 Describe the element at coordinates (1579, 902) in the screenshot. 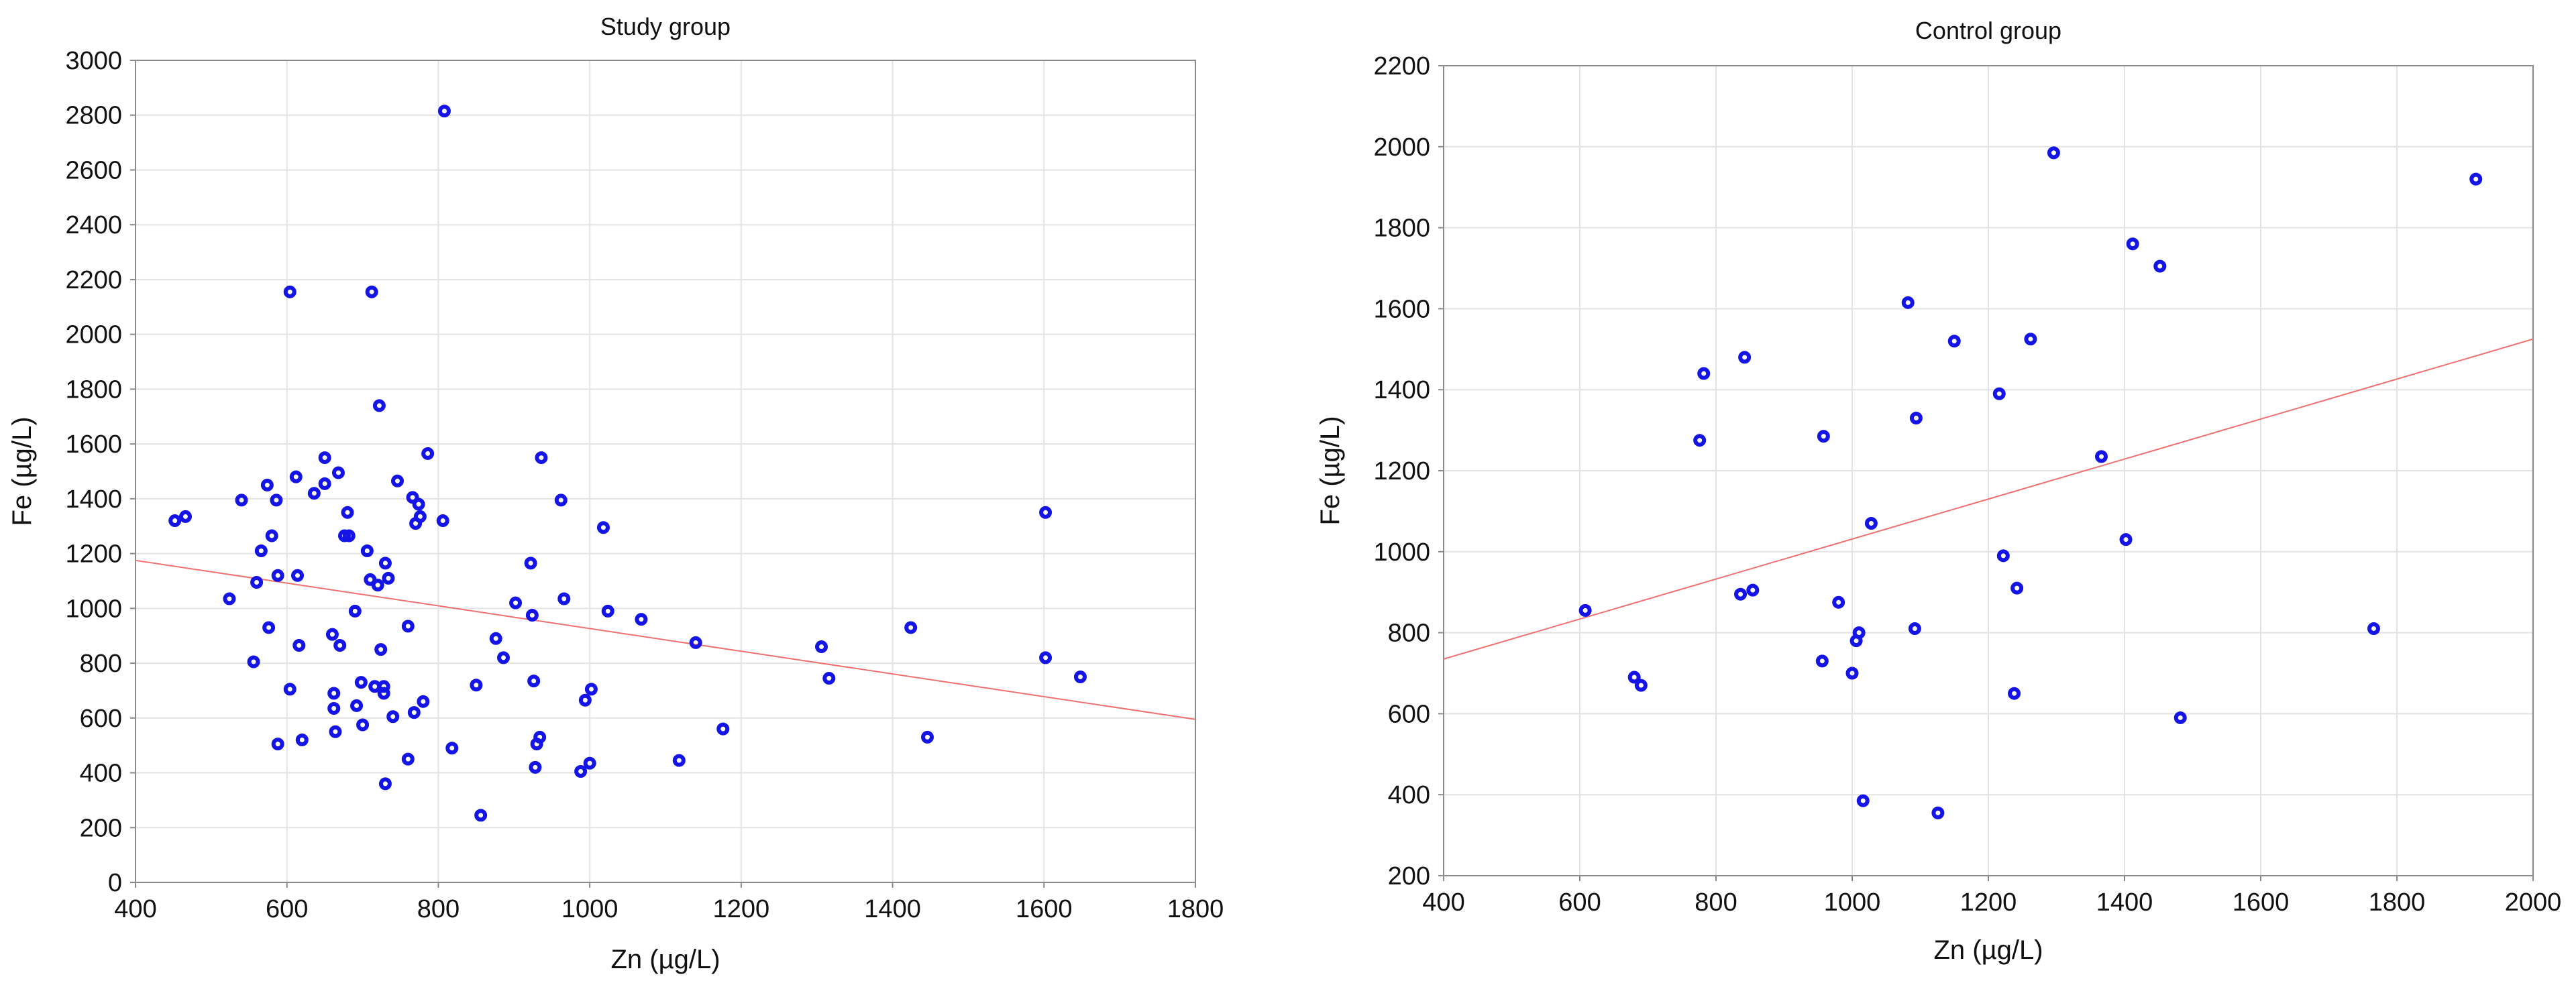

I see `control-x-tick-label: 600` at that location.